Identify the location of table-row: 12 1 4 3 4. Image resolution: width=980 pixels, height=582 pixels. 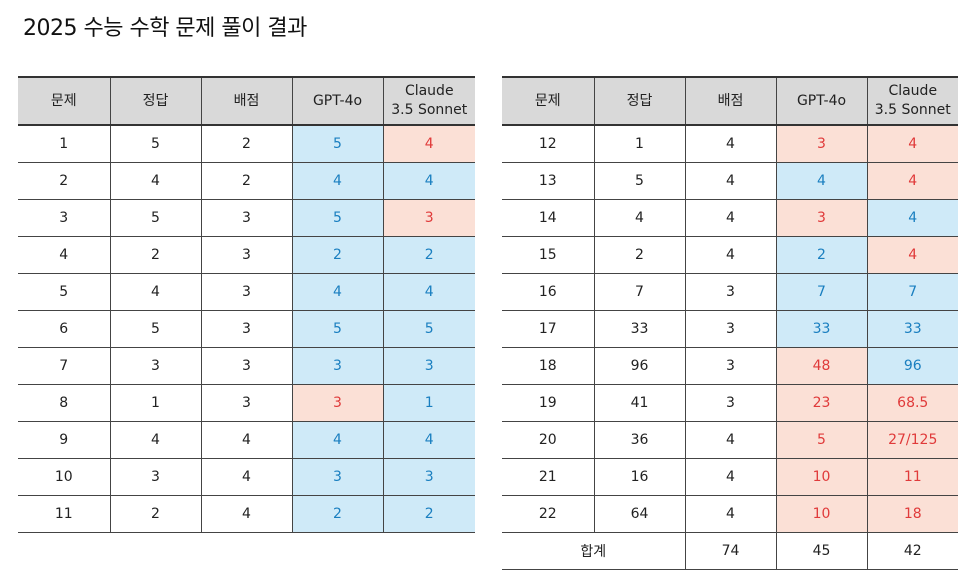
(730, 143).